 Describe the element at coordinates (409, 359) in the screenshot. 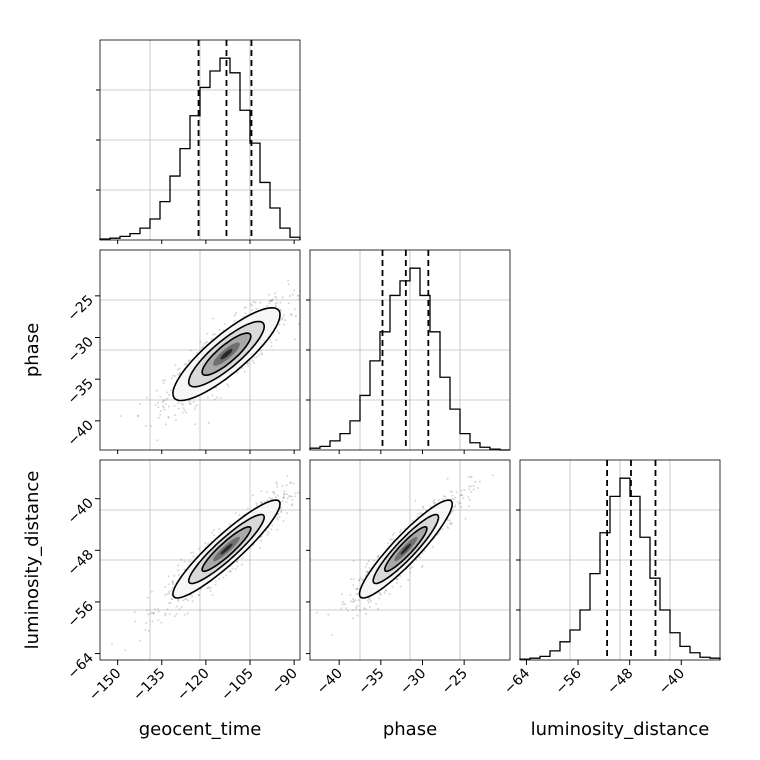

I see `hist-phase-steps` at that location.